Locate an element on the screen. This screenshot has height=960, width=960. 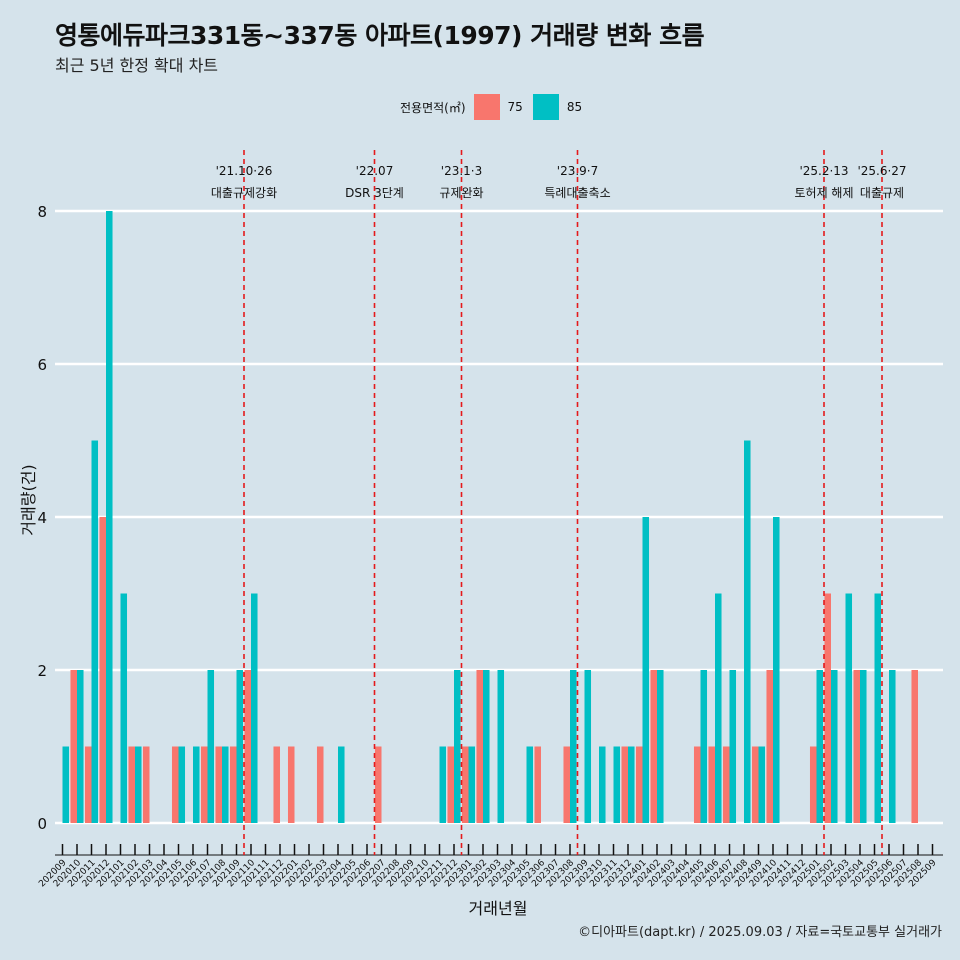
policy-label-202502: 토허제 해제 is located at coordinates (823, 193).